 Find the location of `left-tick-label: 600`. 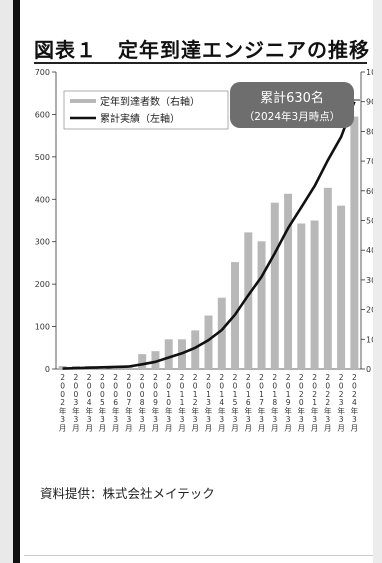

left-tick-label: 600 is located at coordinates (42, 114).